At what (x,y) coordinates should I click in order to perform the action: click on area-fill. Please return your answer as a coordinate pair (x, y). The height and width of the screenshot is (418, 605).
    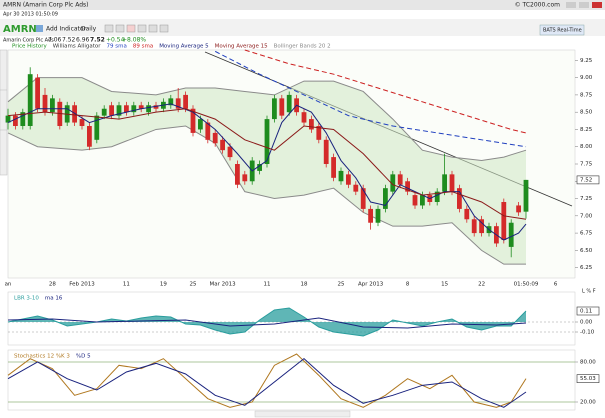
    Looking at the image, I should click on (267, 322).